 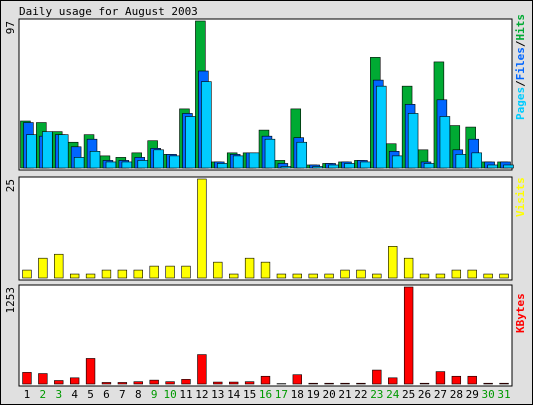 I want to click on legend-part-3: /, so click(x=520, y=43).